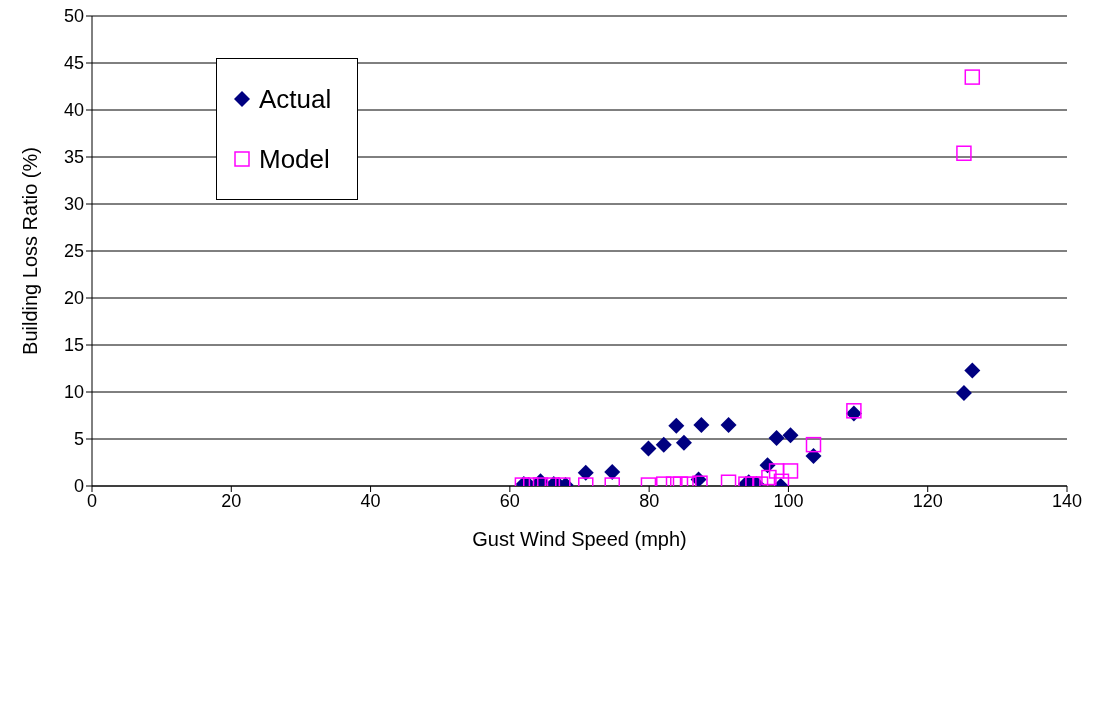  Describe the element at coordinates (73, 392) in the screenshot. I see `y-tick-label: 10` at that location.